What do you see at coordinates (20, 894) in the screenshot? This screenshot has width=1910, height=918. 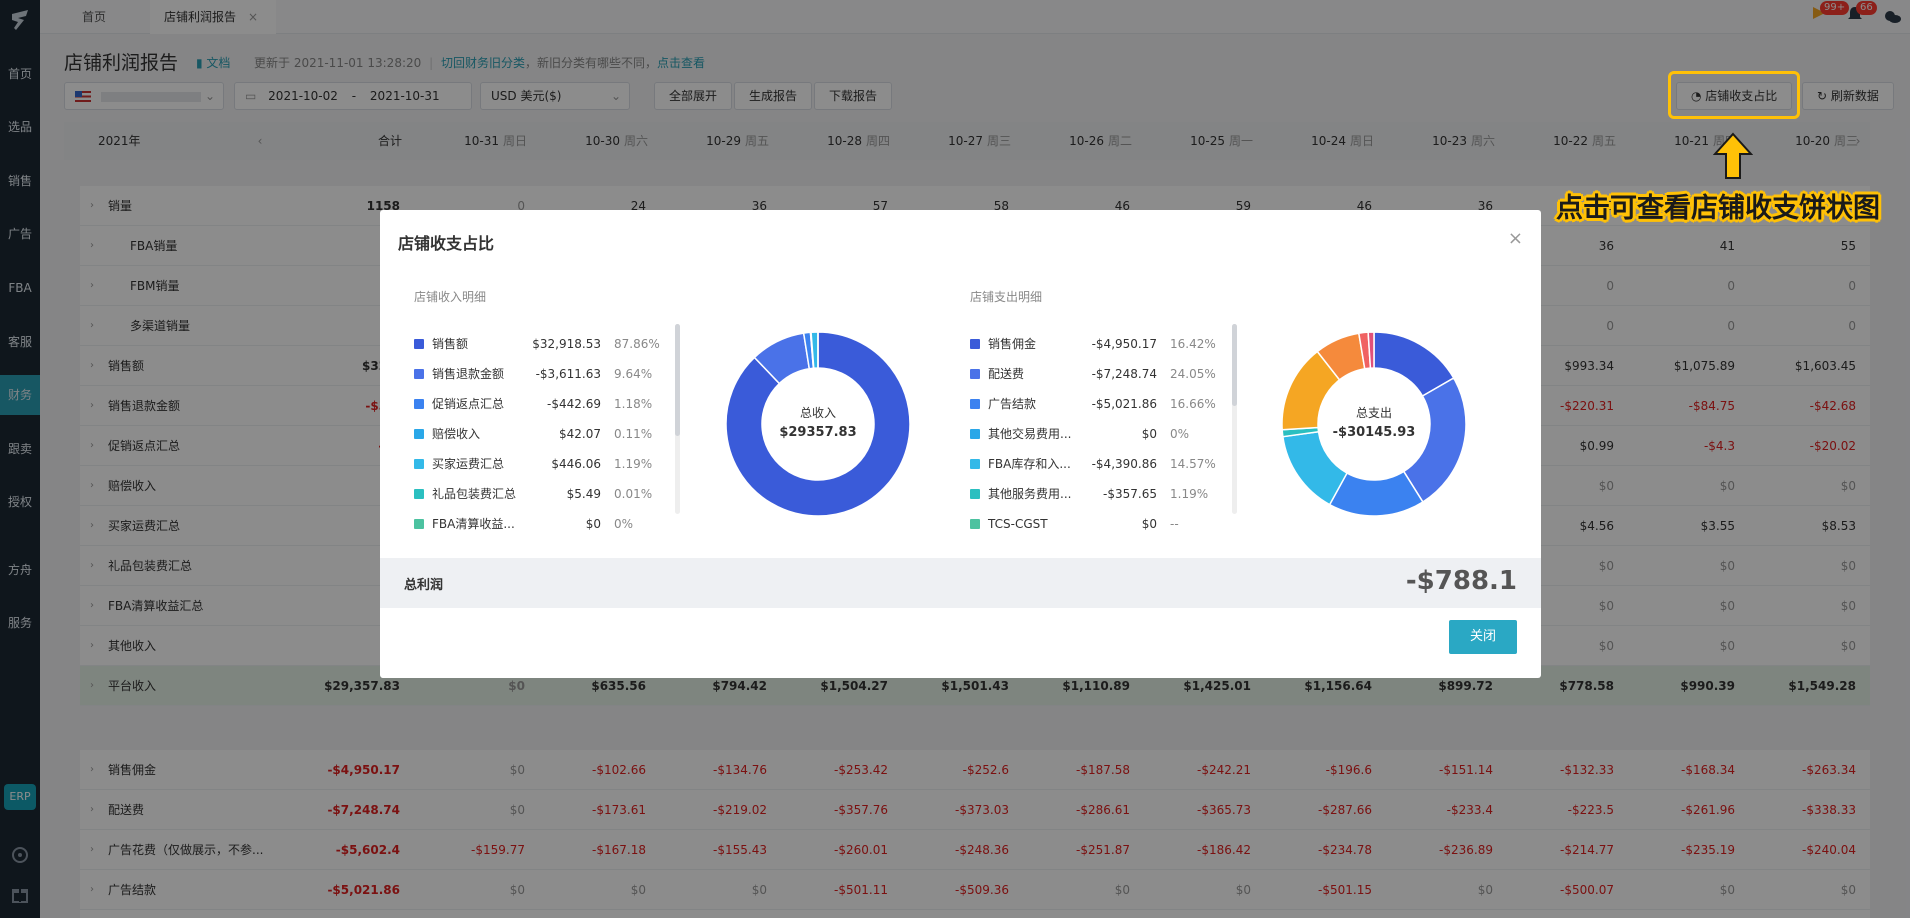 I see `gift-icon` at bounding box center [20, 894].